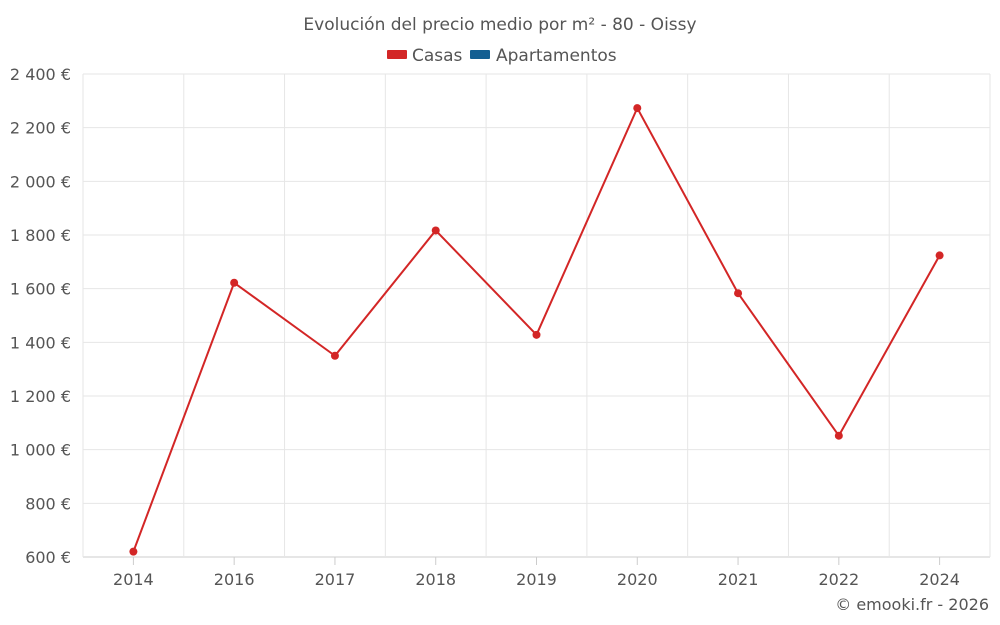  What do you see at coordinates (48, 557) in the screenshot?
I see `y-tick-label: 600 €` at bounding box center [48, 557].